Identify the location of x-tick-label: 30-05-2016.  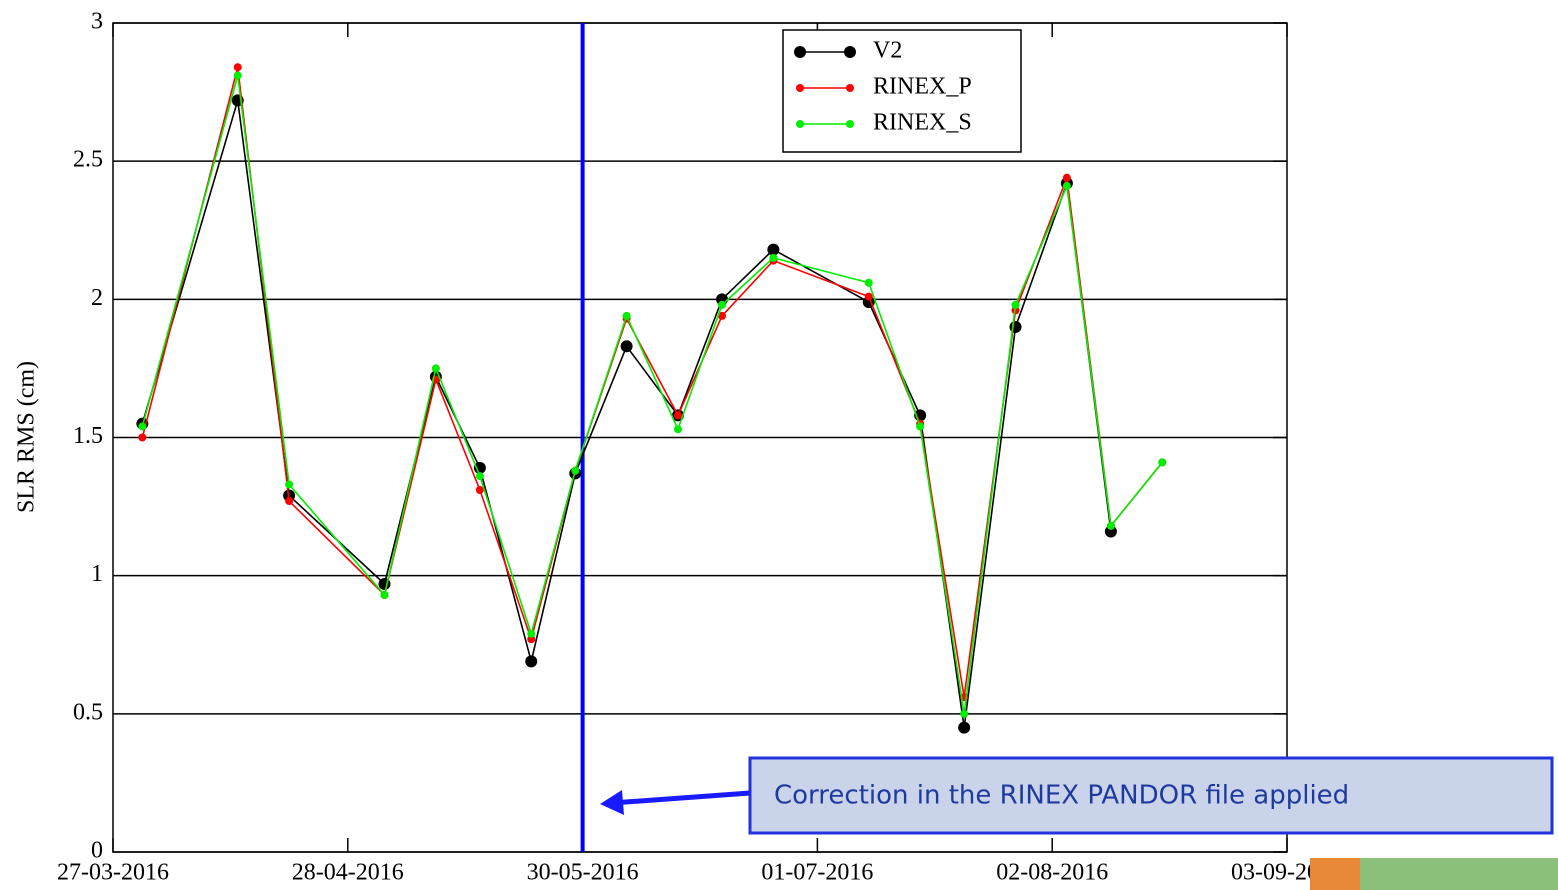
(583, 873).